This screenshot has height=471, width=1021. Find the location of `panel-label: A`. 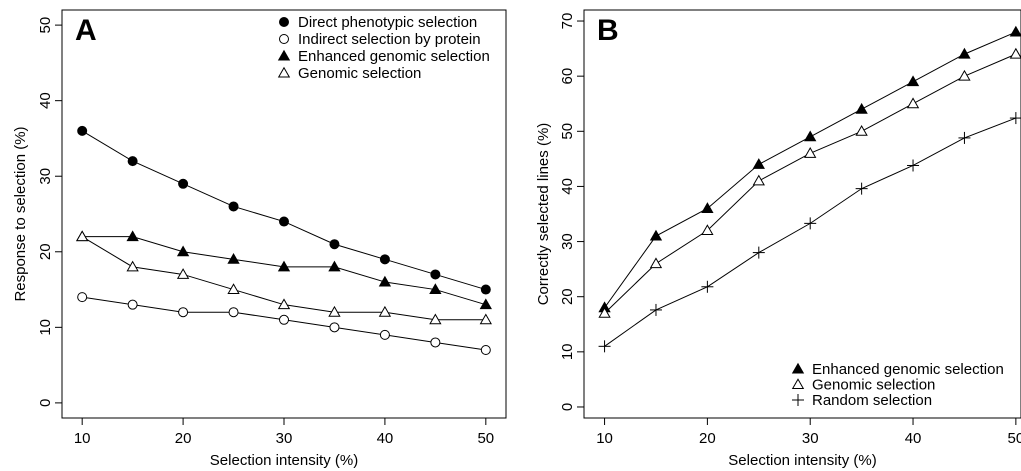

panel-label: A is located at coordinates (86, 30).